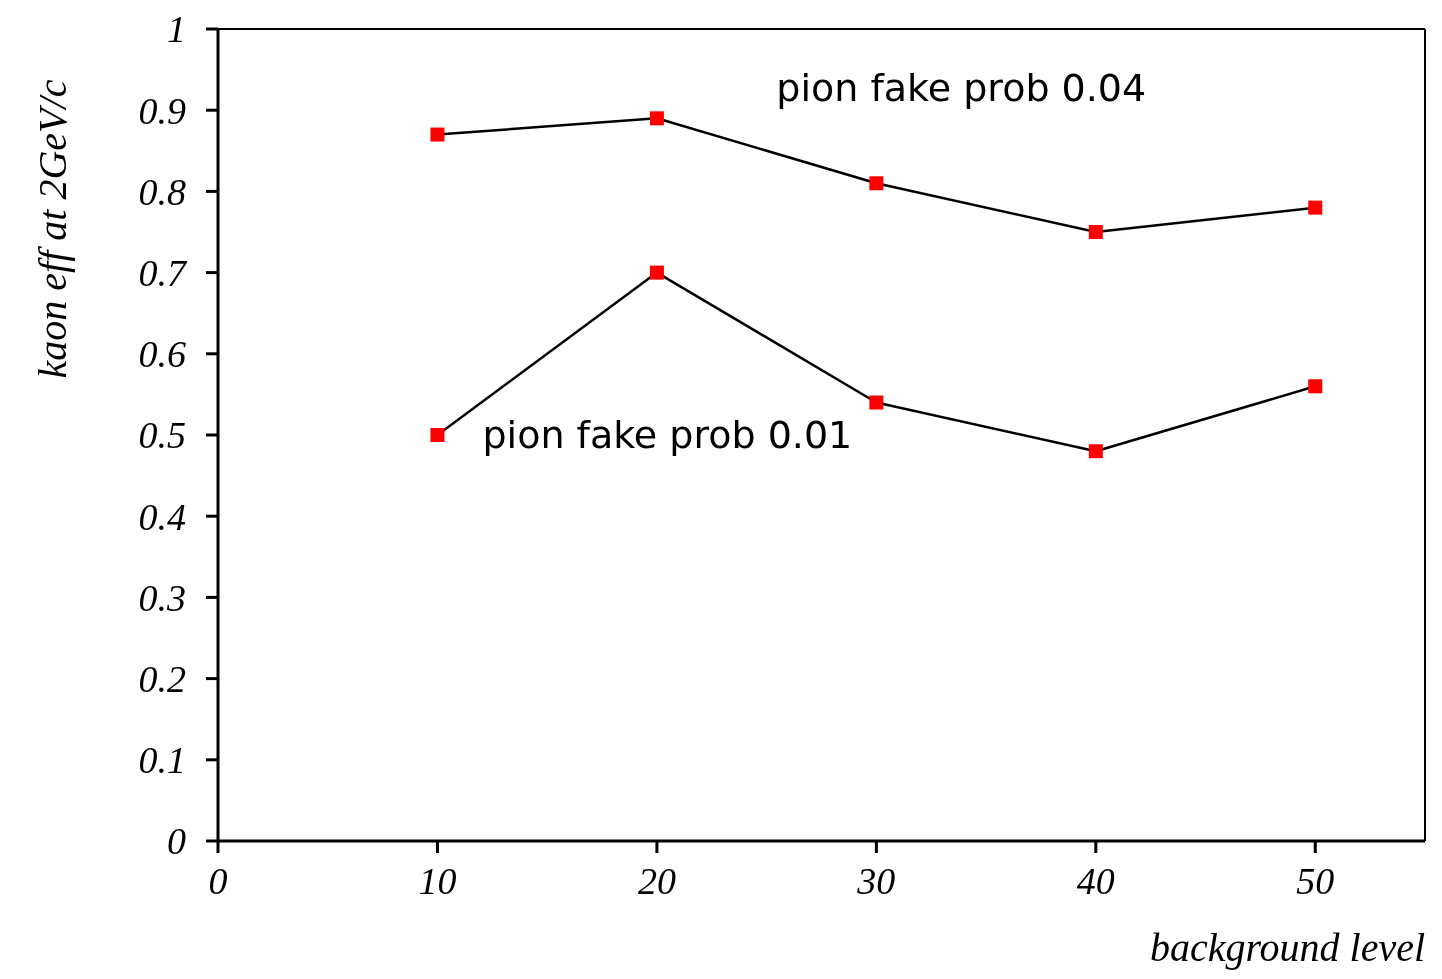 The image size is (1442, 979). I want to click on y-tick-label: 0, so click(176, 841).